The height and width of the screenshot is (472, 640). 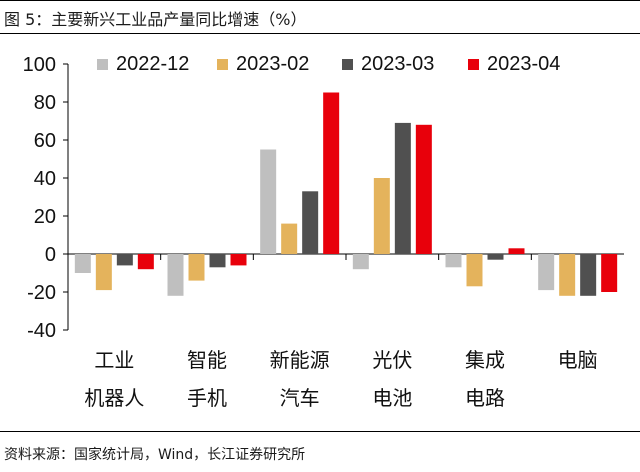 What do you see at coordinates (45, 217) in the screenshot?
I see `y-tick-label: 20` at bounding box center [45, 217].